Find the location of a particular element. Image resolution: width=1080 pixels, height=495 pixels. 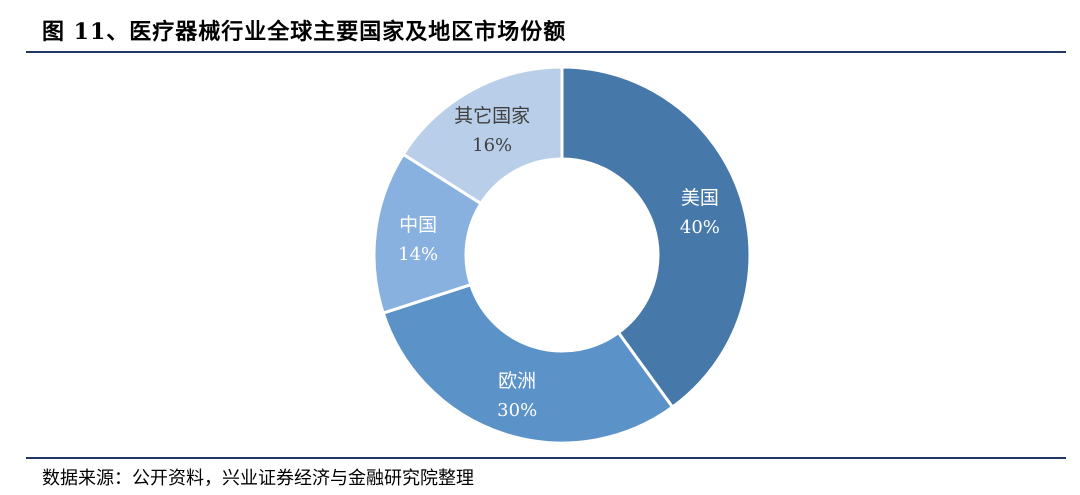

slice-label-3: 其它国家 is located at coordinates (492, 116).